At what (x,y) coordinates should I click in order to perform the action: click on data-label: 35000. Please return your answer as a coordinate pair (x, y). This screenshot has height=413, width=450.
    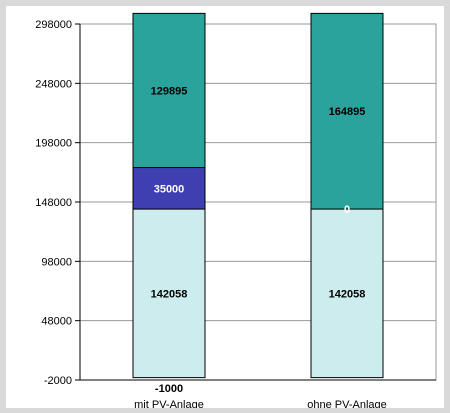
    Looking at the image, I should click on (169, 189).